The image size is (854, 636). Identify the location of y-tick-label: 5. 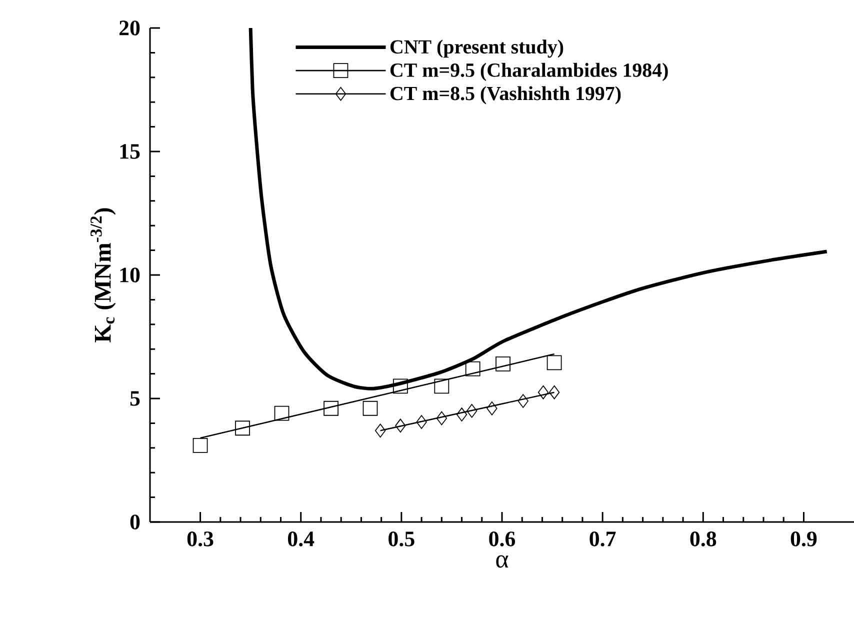
(135, 398).